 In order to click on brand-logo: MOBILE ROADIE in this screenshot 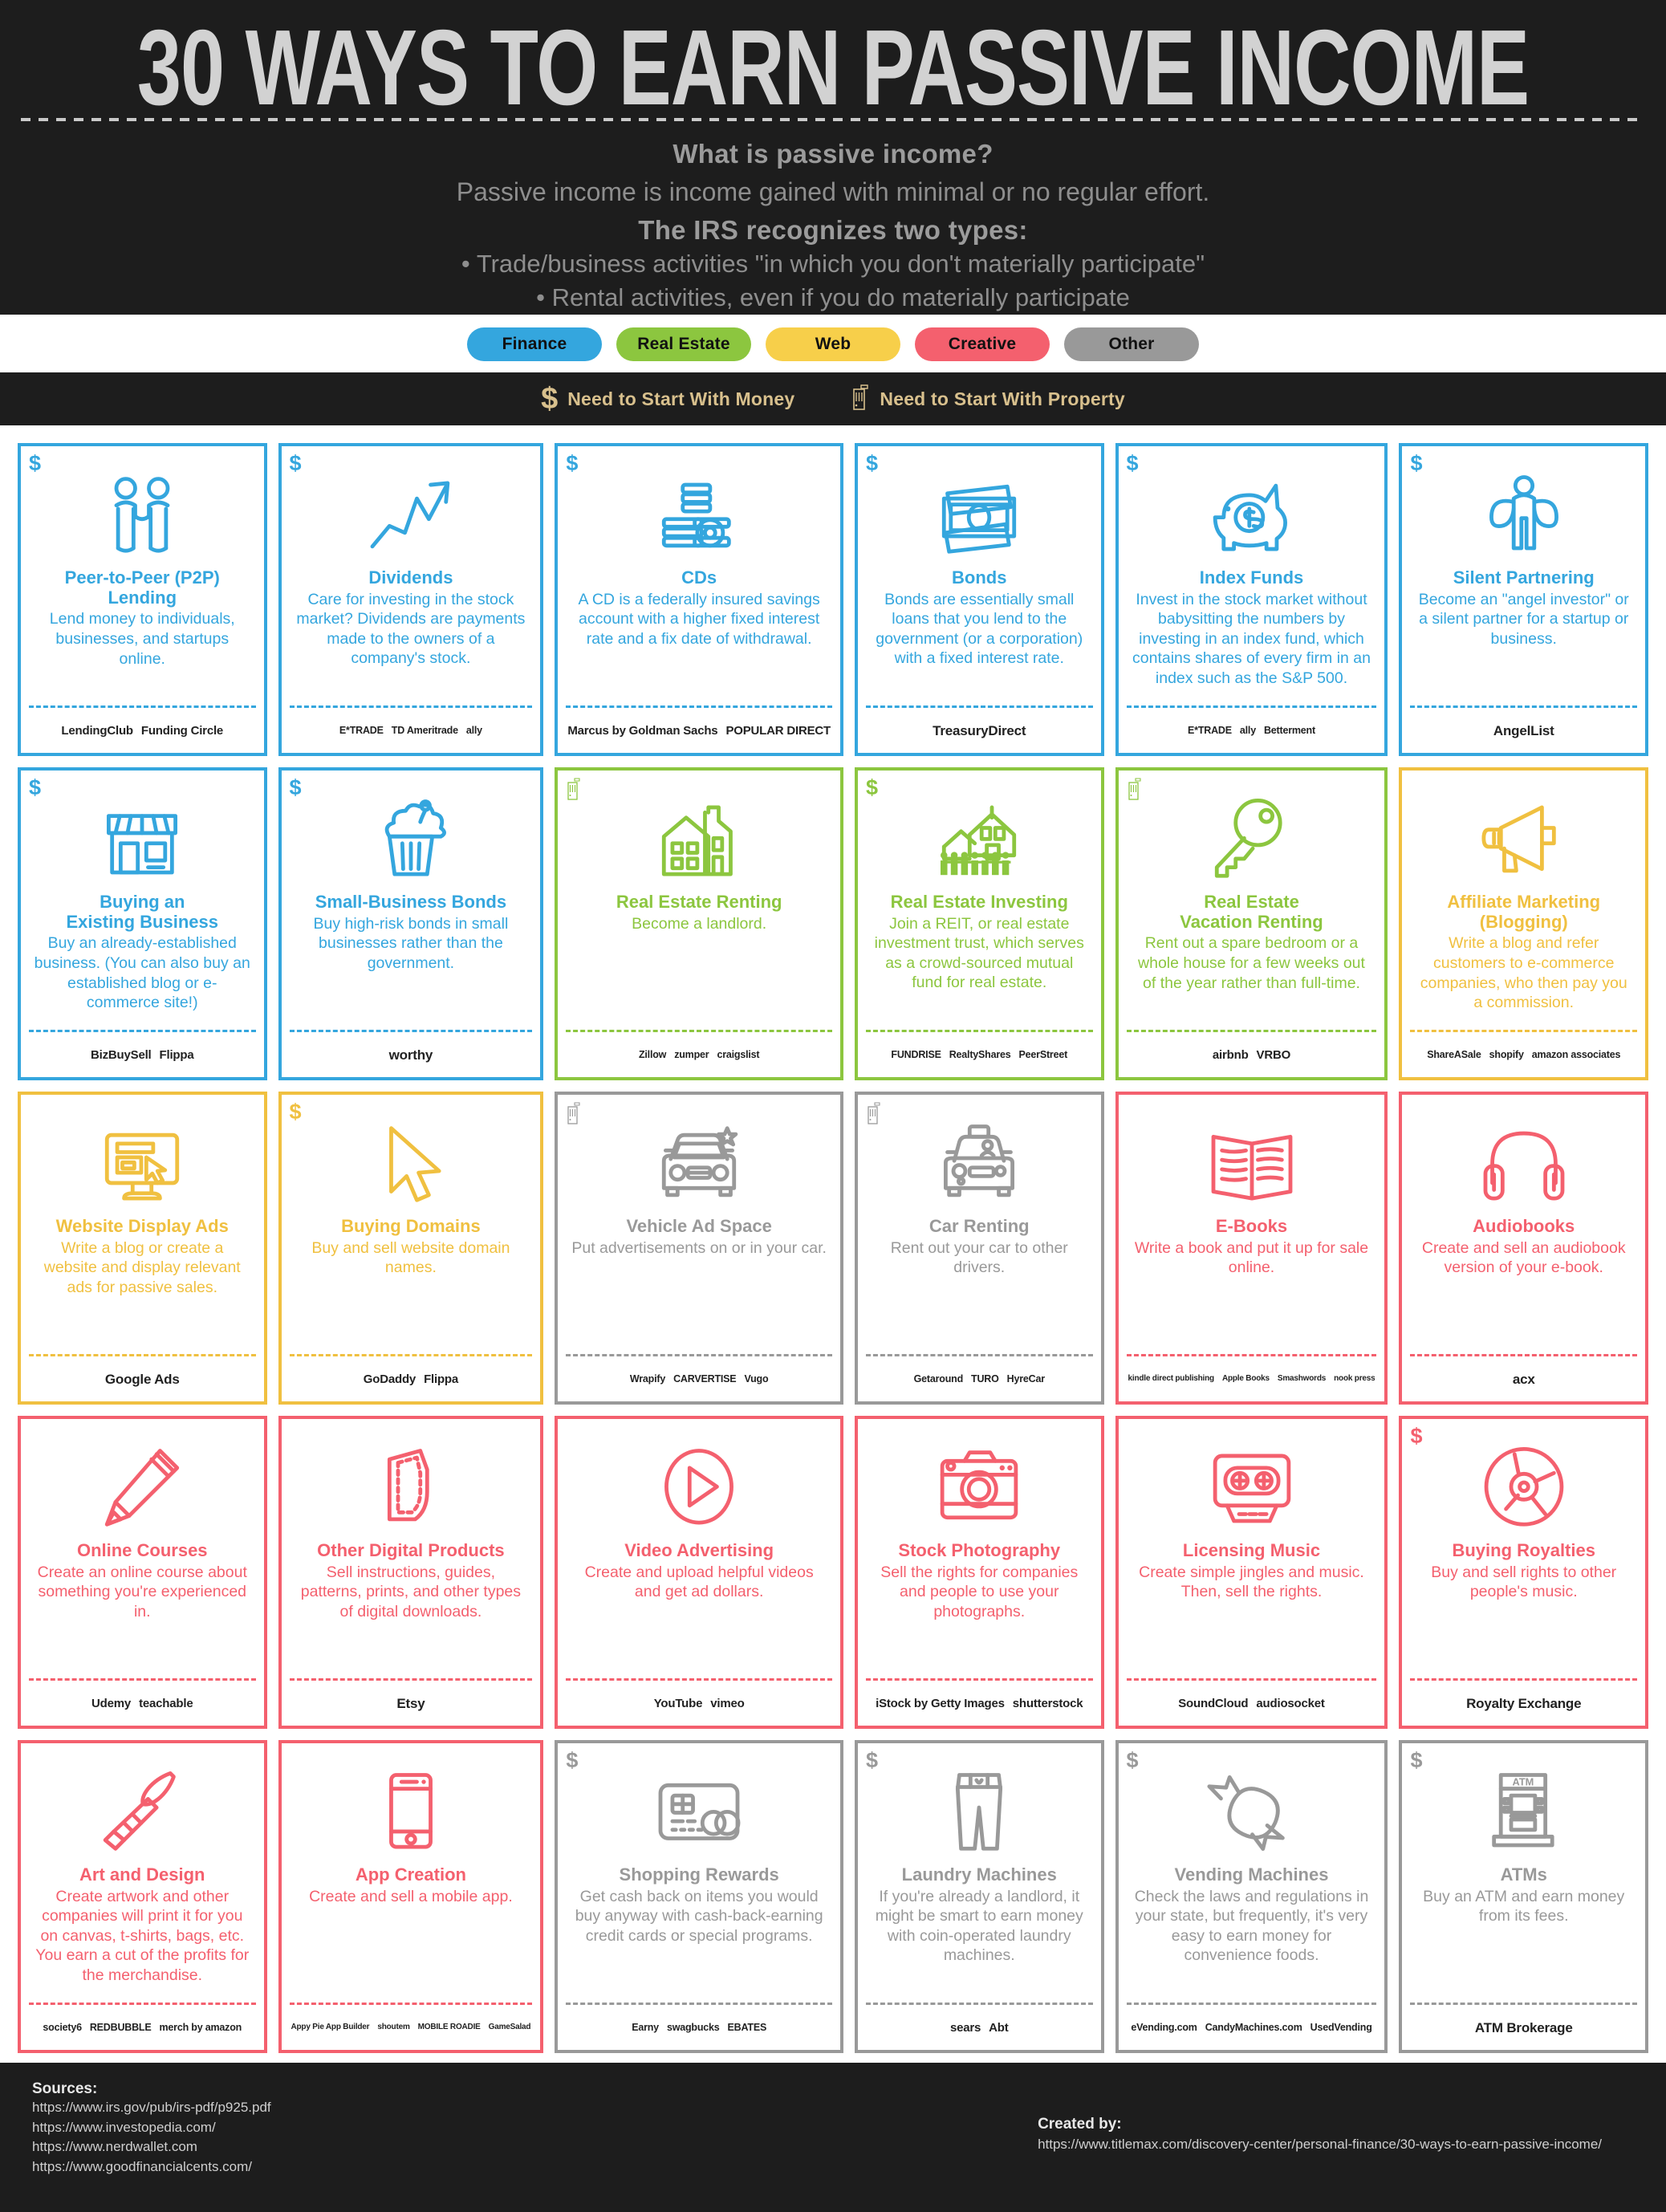, I will do `click(449, 2028)`.